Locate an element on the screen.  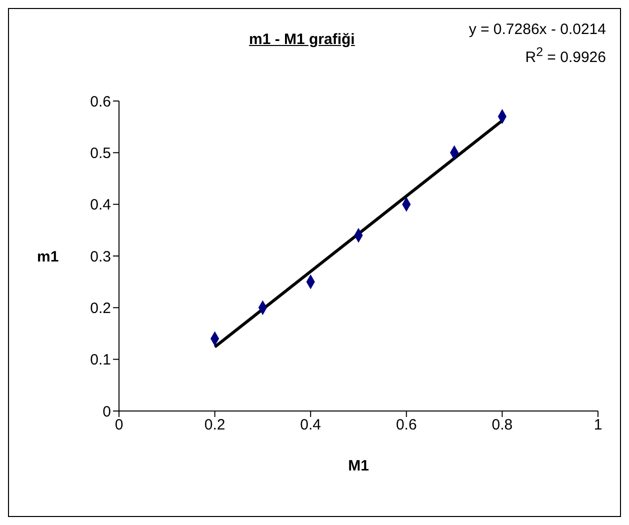
x-tick-label: 0.4 is located at coordinates (311, 425).